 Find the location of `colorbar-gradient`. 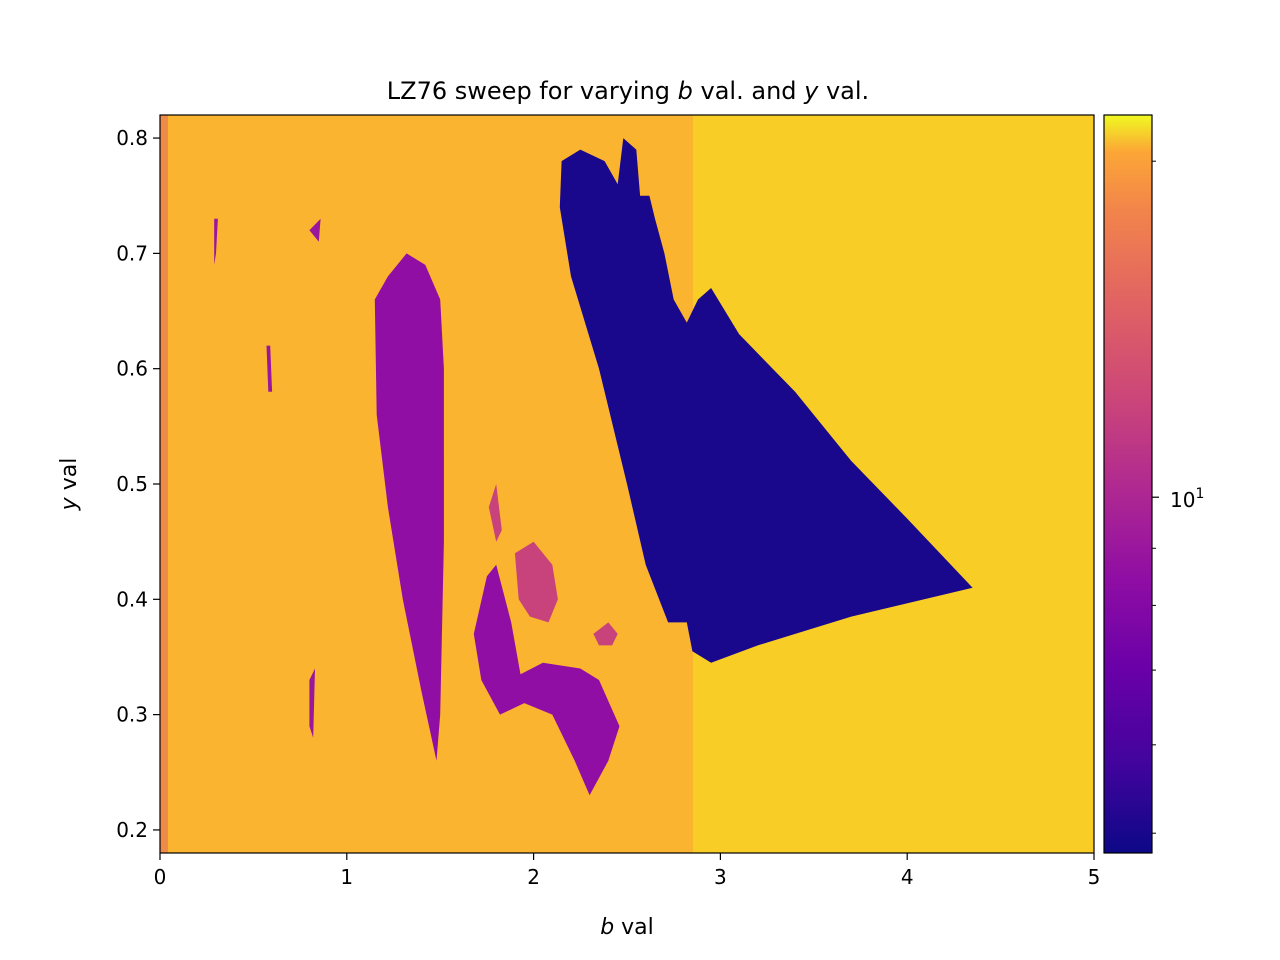

colorbar-gradient is located at coordinates (1128, 484).